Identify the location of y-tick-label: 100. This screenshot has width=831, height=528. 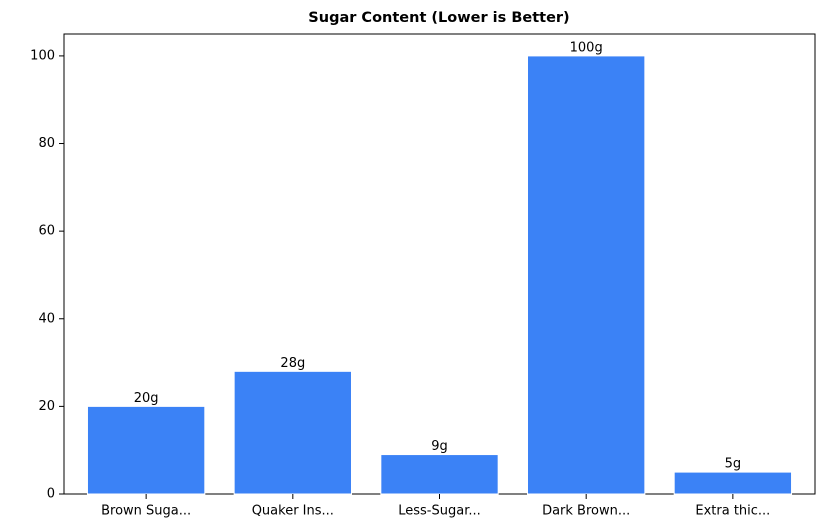
(42, 55).